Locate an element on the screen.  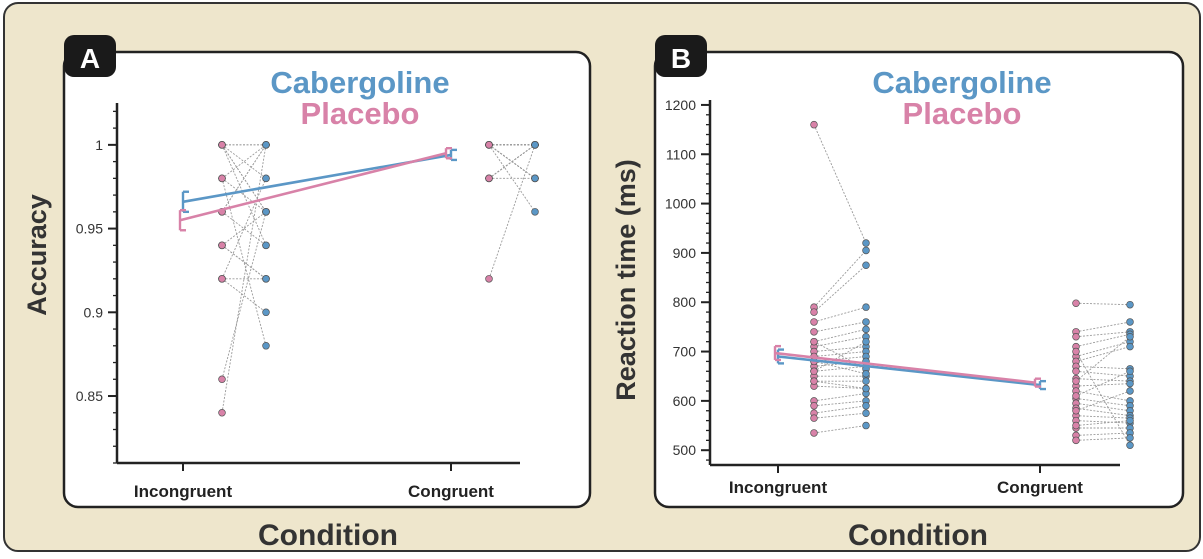
y-tick-label: 0.95 is located at coordinates (89, 229).